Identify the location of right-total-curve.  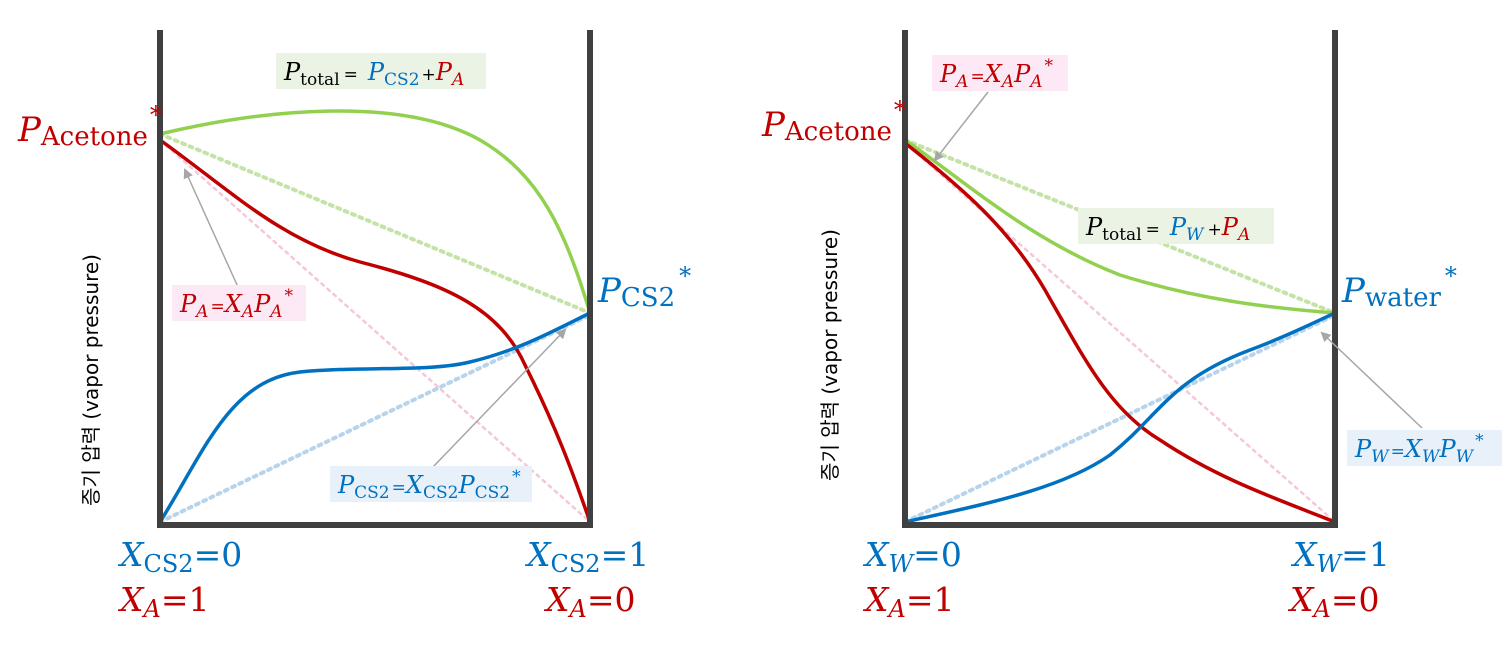
(1120, 226).